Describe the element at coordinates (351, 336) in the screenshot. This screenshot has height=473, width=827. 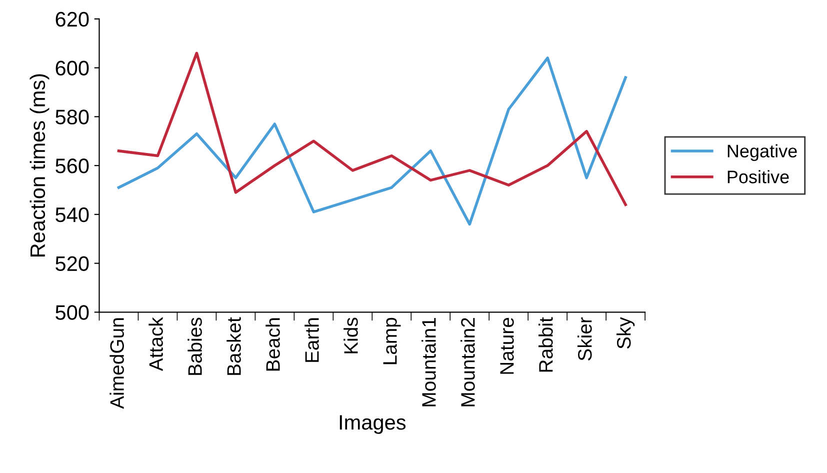
I see `x-tick-label: Kids` at that location.